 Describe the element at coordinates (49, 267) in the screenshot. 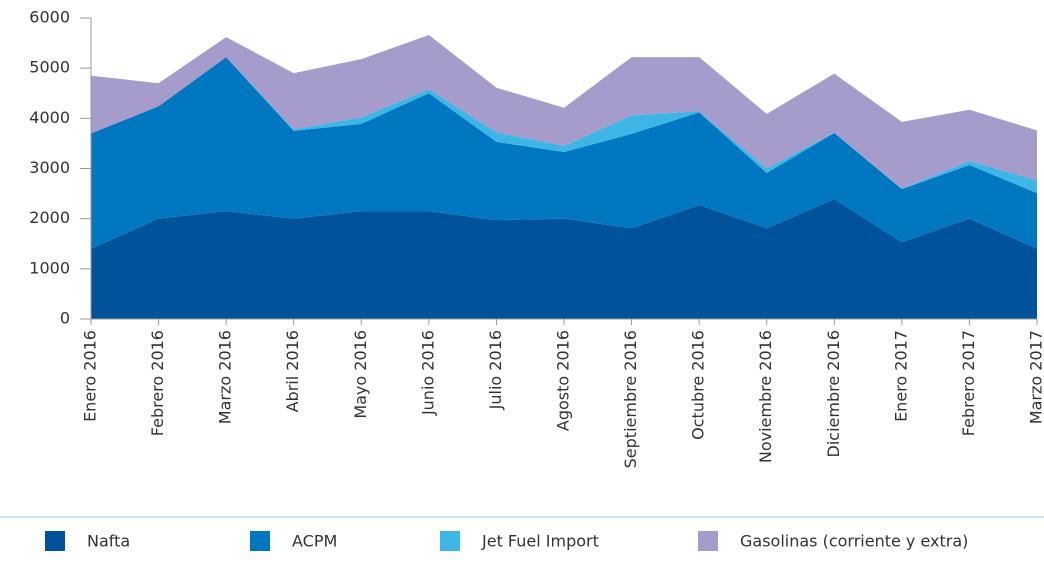

I see `y-tick-label: 1000` at that location.